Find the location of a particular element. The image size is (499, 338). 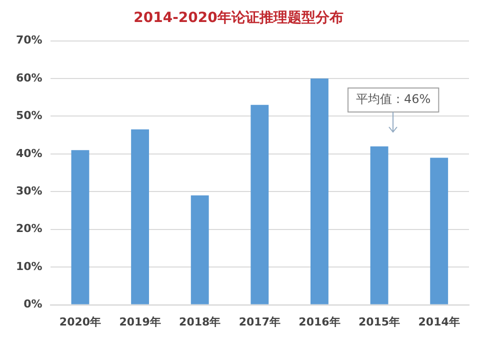

y-tick-label: 30% is located at coordinates (29, 191).